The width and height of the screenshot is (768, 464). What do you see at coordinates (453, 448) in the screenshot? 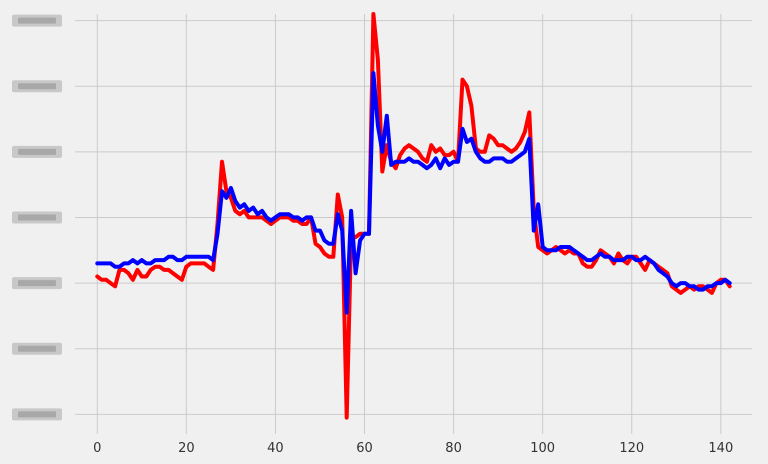
I see `x-tick-label: 80` at bounding box center [453, 448].